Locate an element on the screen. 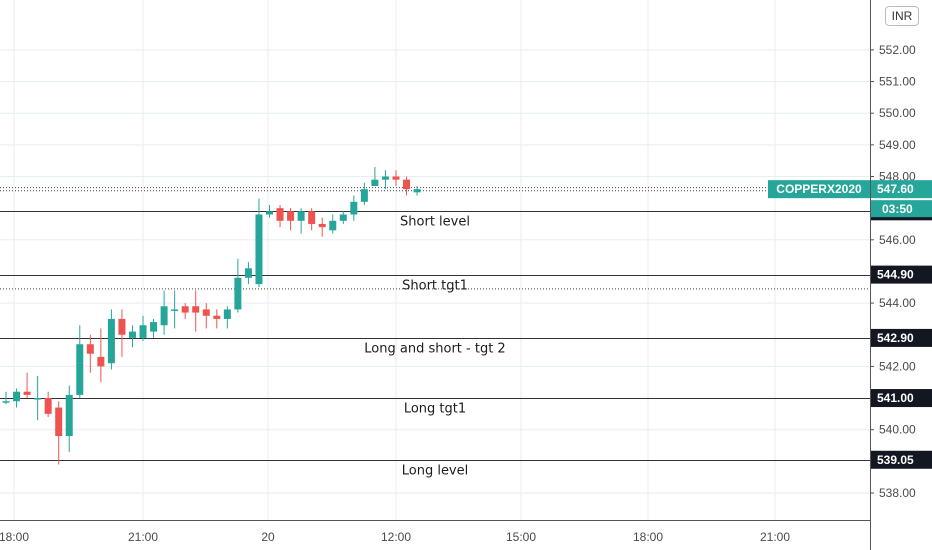 The width and height of the screenshot is (932, 550). last-price-tag is located at coordinates (901, 189).